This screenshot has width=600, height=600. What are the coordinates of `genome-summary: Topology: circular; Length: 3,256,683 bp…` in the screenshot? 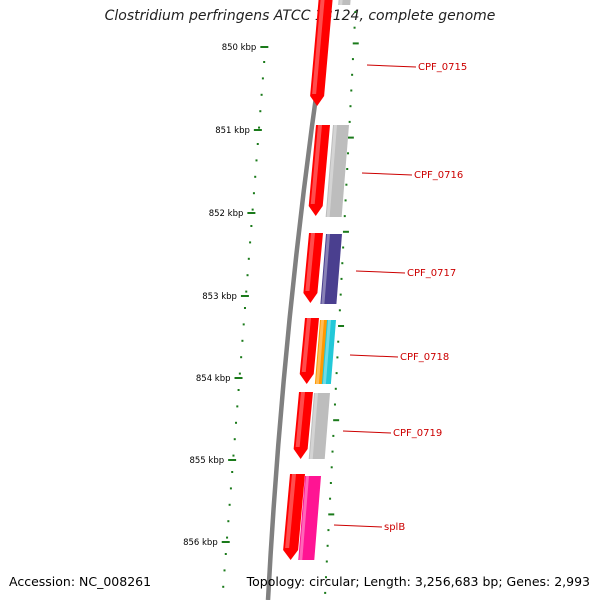 It's located at (418, 581).